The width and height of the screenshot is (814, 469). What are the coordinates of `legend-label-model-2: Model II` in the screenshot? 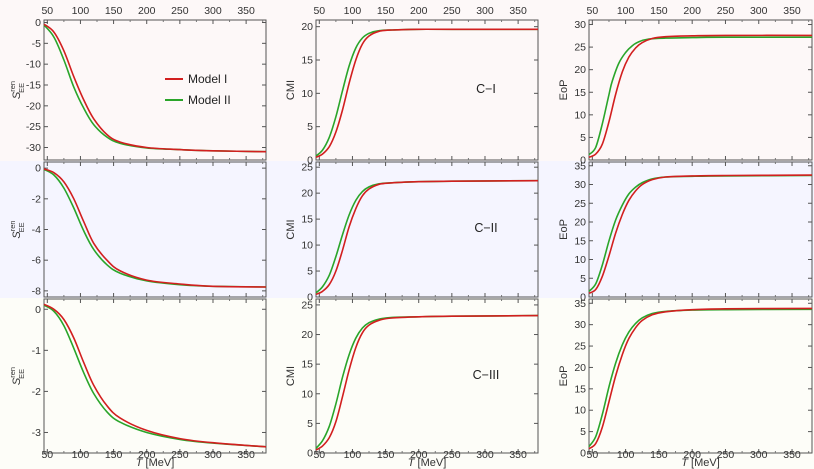 It's located at (209, 100).